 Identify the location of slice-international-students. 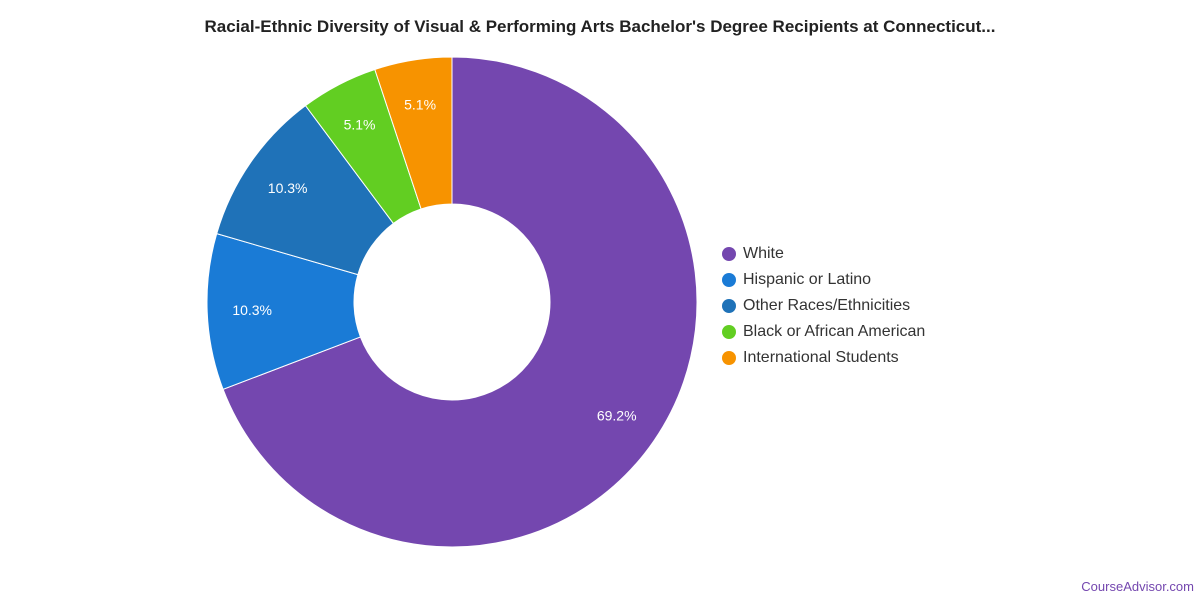
(413, 133).